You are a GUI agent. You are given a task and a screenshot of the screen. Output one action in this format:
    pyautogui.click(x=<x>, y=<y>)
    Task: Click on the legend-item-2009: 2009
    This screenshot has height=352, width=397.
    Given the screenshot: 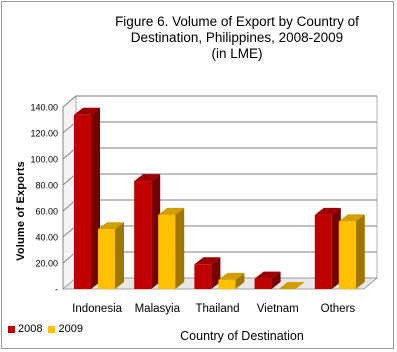 What is the action you would take?
    pyautogui.click(x=65, y=329)
    